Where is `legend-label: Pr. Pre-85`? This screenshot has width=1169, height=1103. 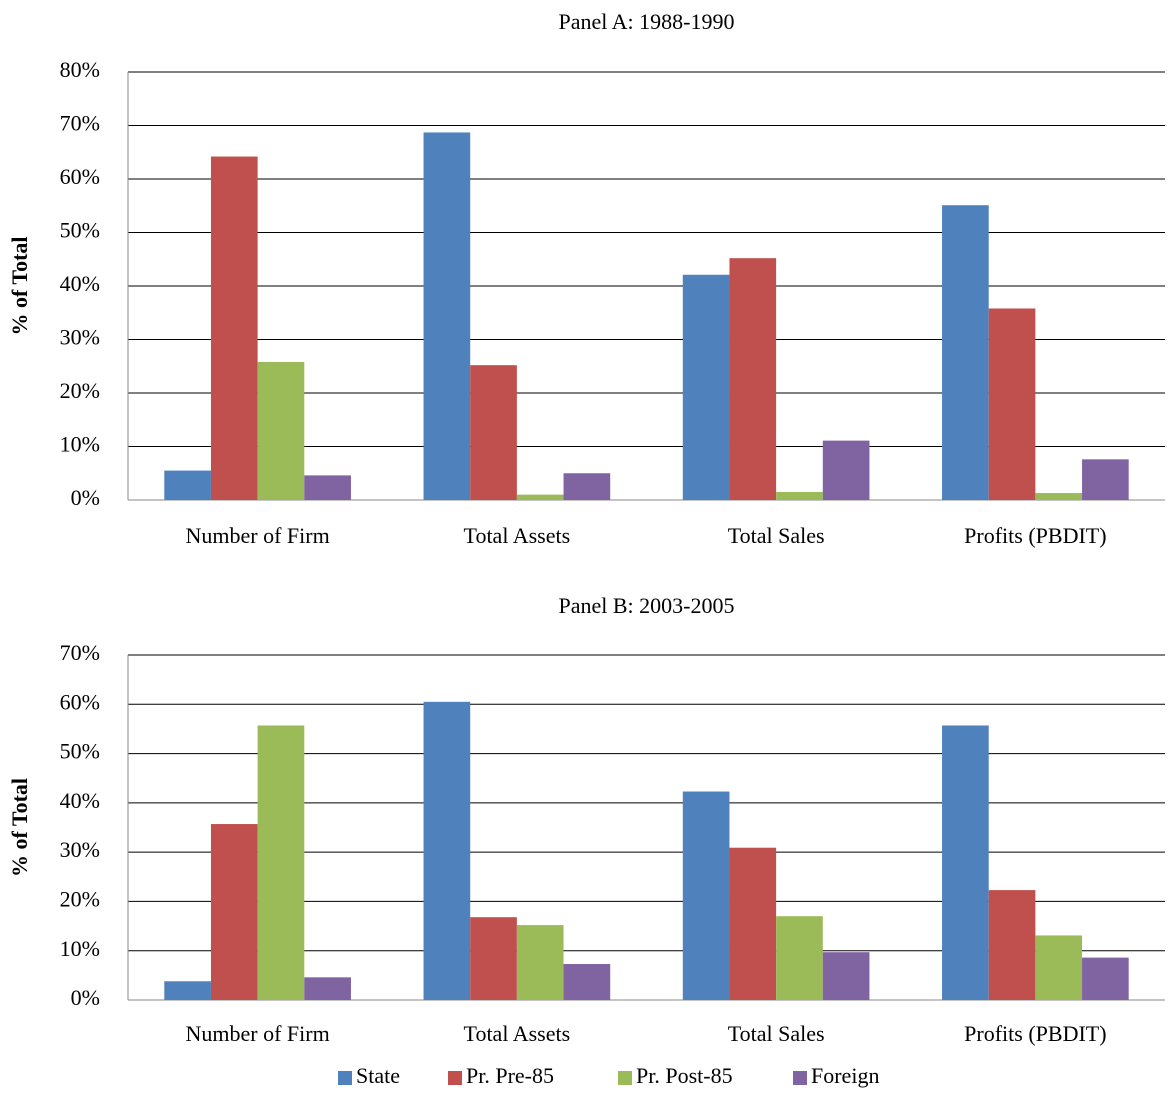 legend-label: Pr. Pre-85 is located at coordinates (510, 1075).